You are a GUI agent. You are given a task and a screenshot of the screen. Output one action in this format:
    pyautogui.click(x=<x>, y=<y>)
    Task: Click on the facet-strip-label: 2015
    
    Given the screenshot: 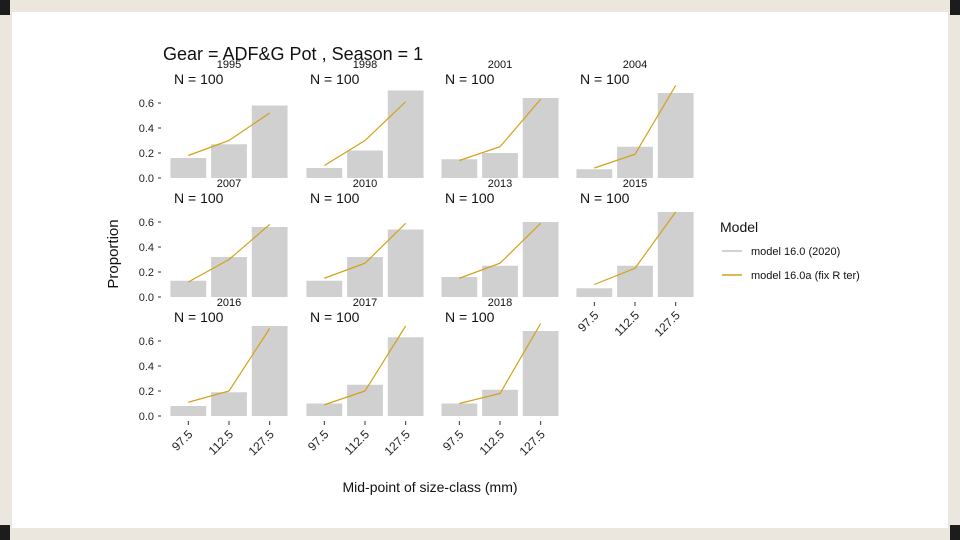 What is the action you would take?
    pyautogui.click(x=635, y=184)
    